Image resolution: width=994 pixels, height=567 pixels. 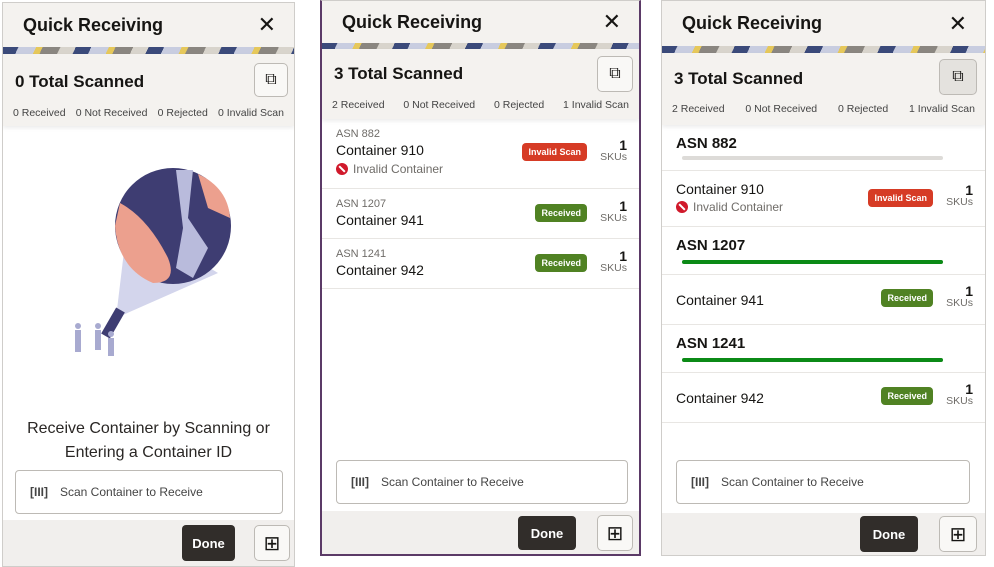 What do you see at coordinates (480, 264) in the screenshot?
I see `container-row: ASN 1241 Container 942 Received 1 SKUs` at bounding box center [480, 264].